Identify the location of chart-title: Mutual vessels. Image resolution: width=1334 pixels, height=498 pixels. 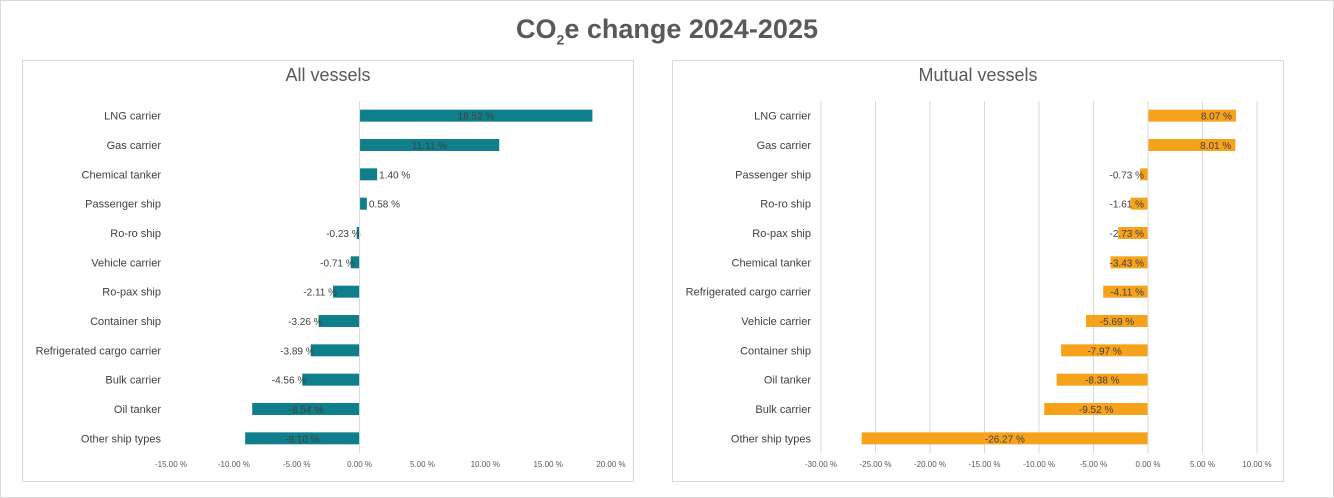
(977, 75).